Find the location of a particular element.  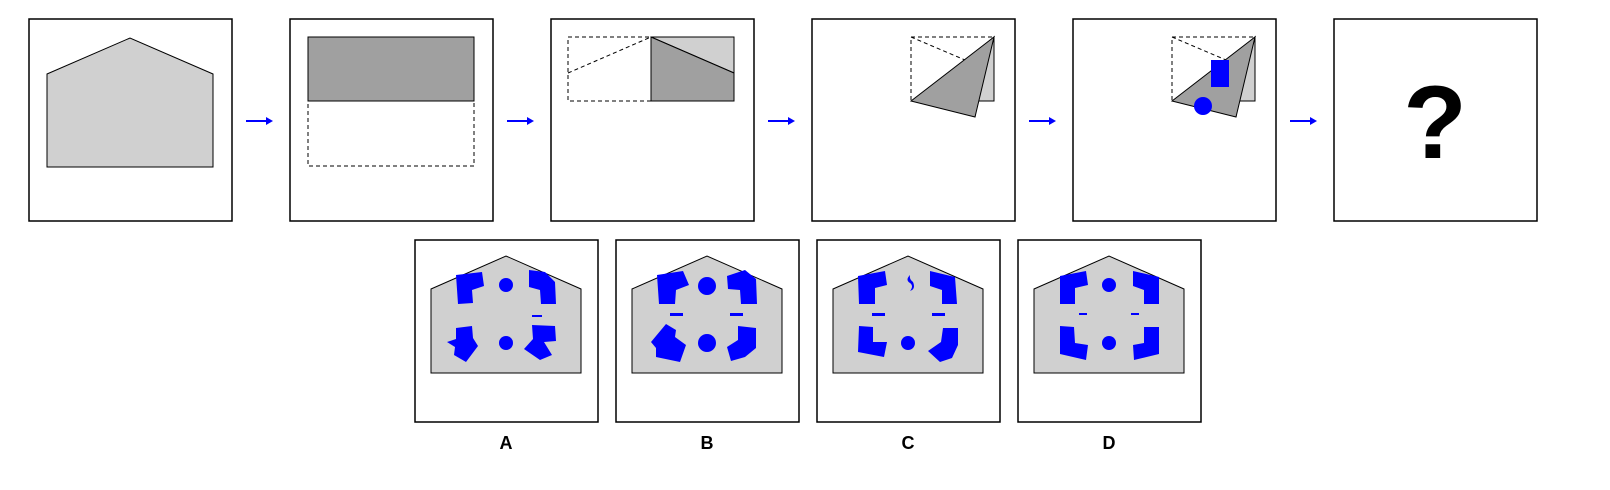

option-d: D is located at coordinates (1109, 346).